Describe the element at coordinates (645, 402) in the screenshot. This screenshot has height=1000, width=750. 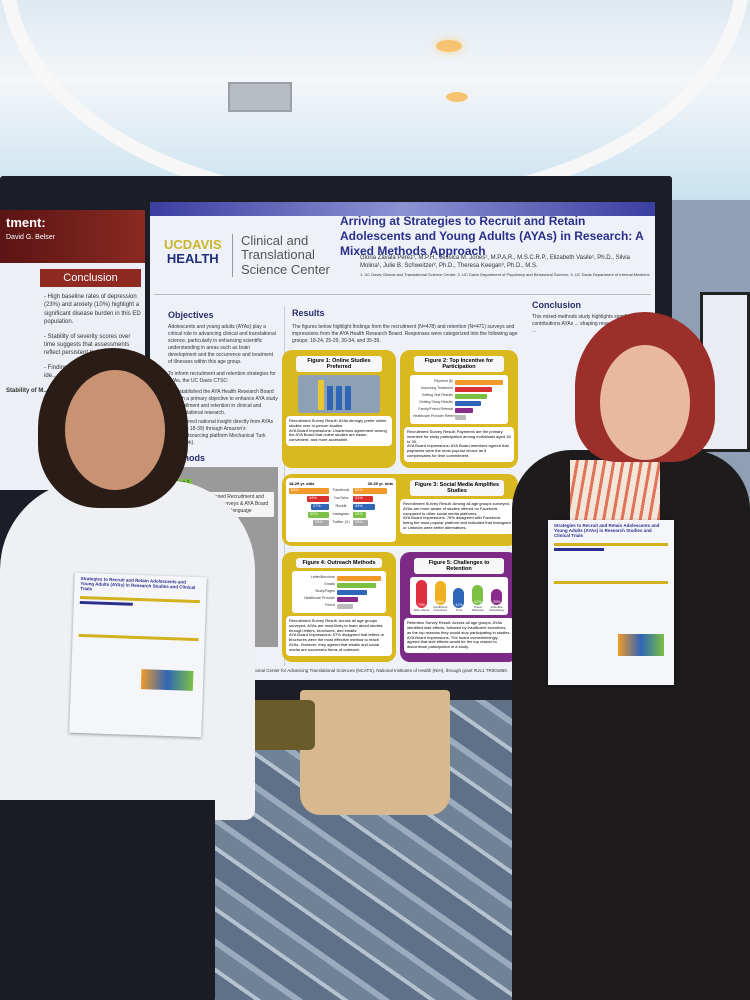
I see `person-right-face` at that location.